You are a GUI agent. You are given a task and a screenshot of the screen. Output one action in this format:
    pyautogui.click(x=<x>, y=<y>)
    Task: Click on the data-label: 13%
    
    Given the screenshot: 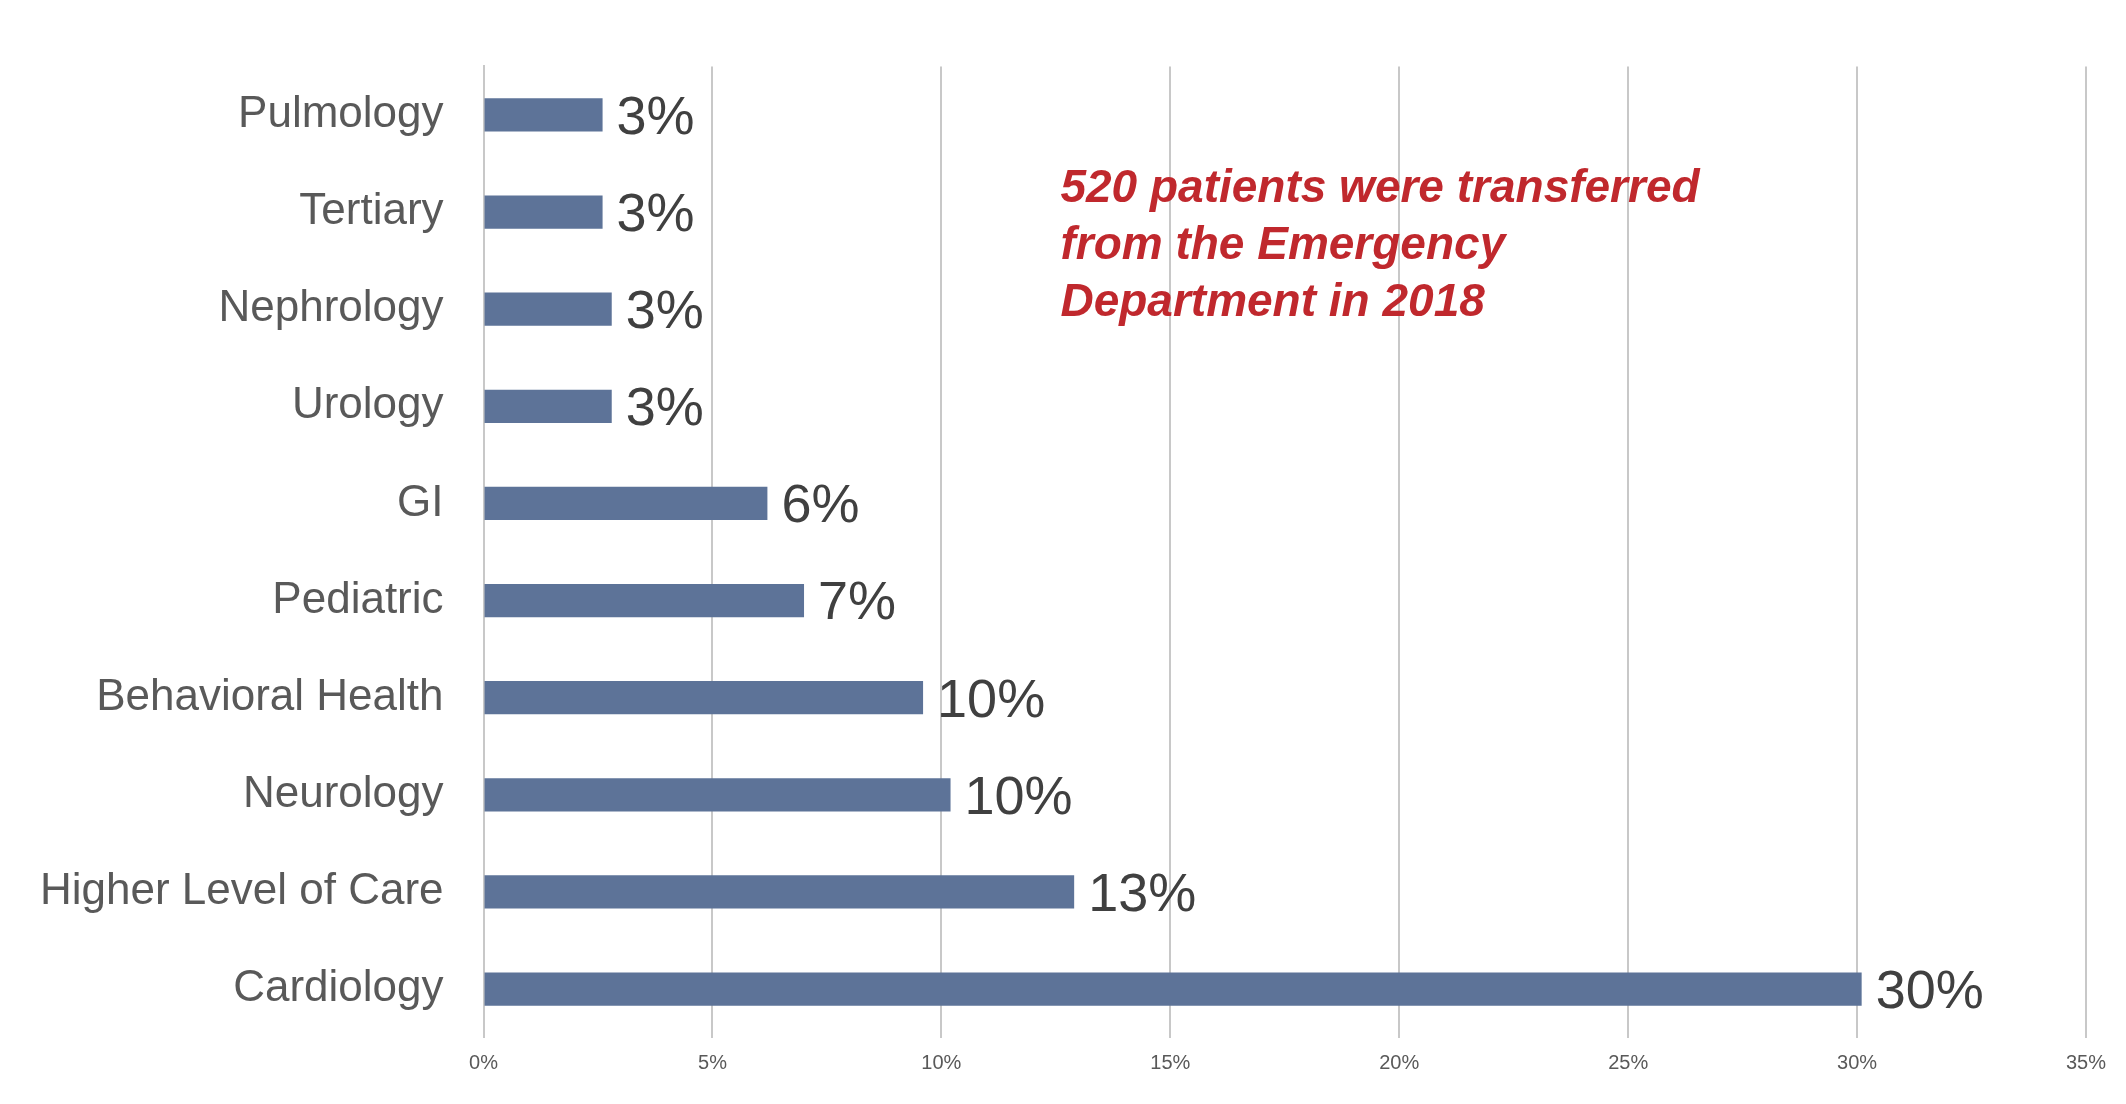 What is the action you would take?
    pyautogui.click(x=1142, y=891)
    